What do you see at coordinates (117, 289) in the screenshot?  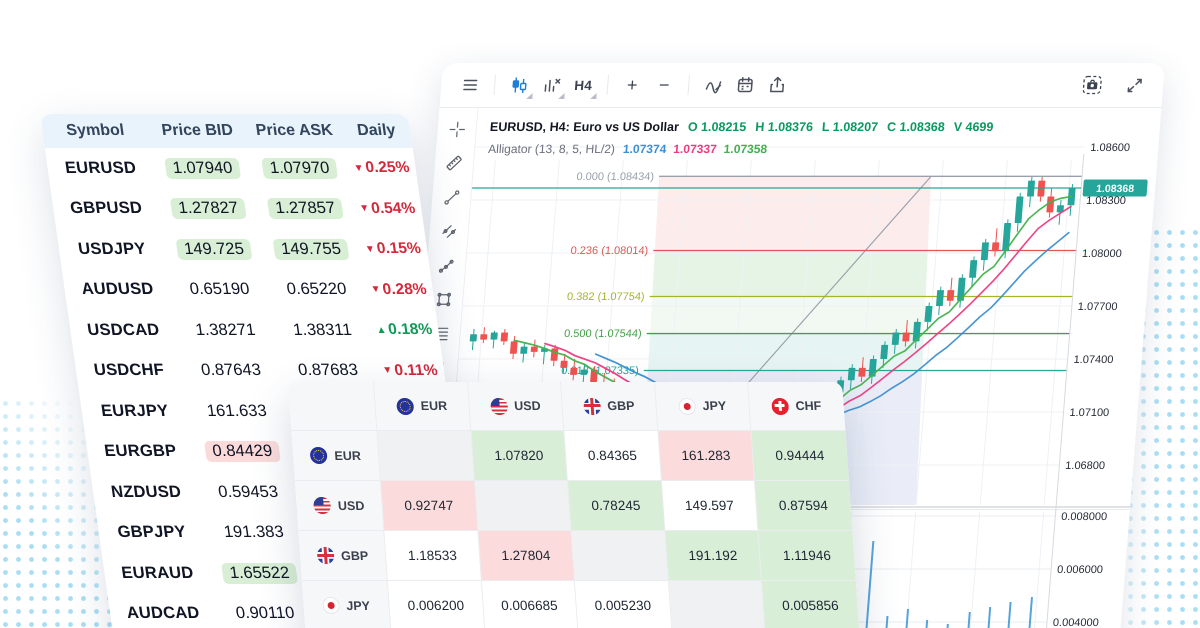 I see `quote-symbol: AUDUSD` at bounding box center [117, 289].